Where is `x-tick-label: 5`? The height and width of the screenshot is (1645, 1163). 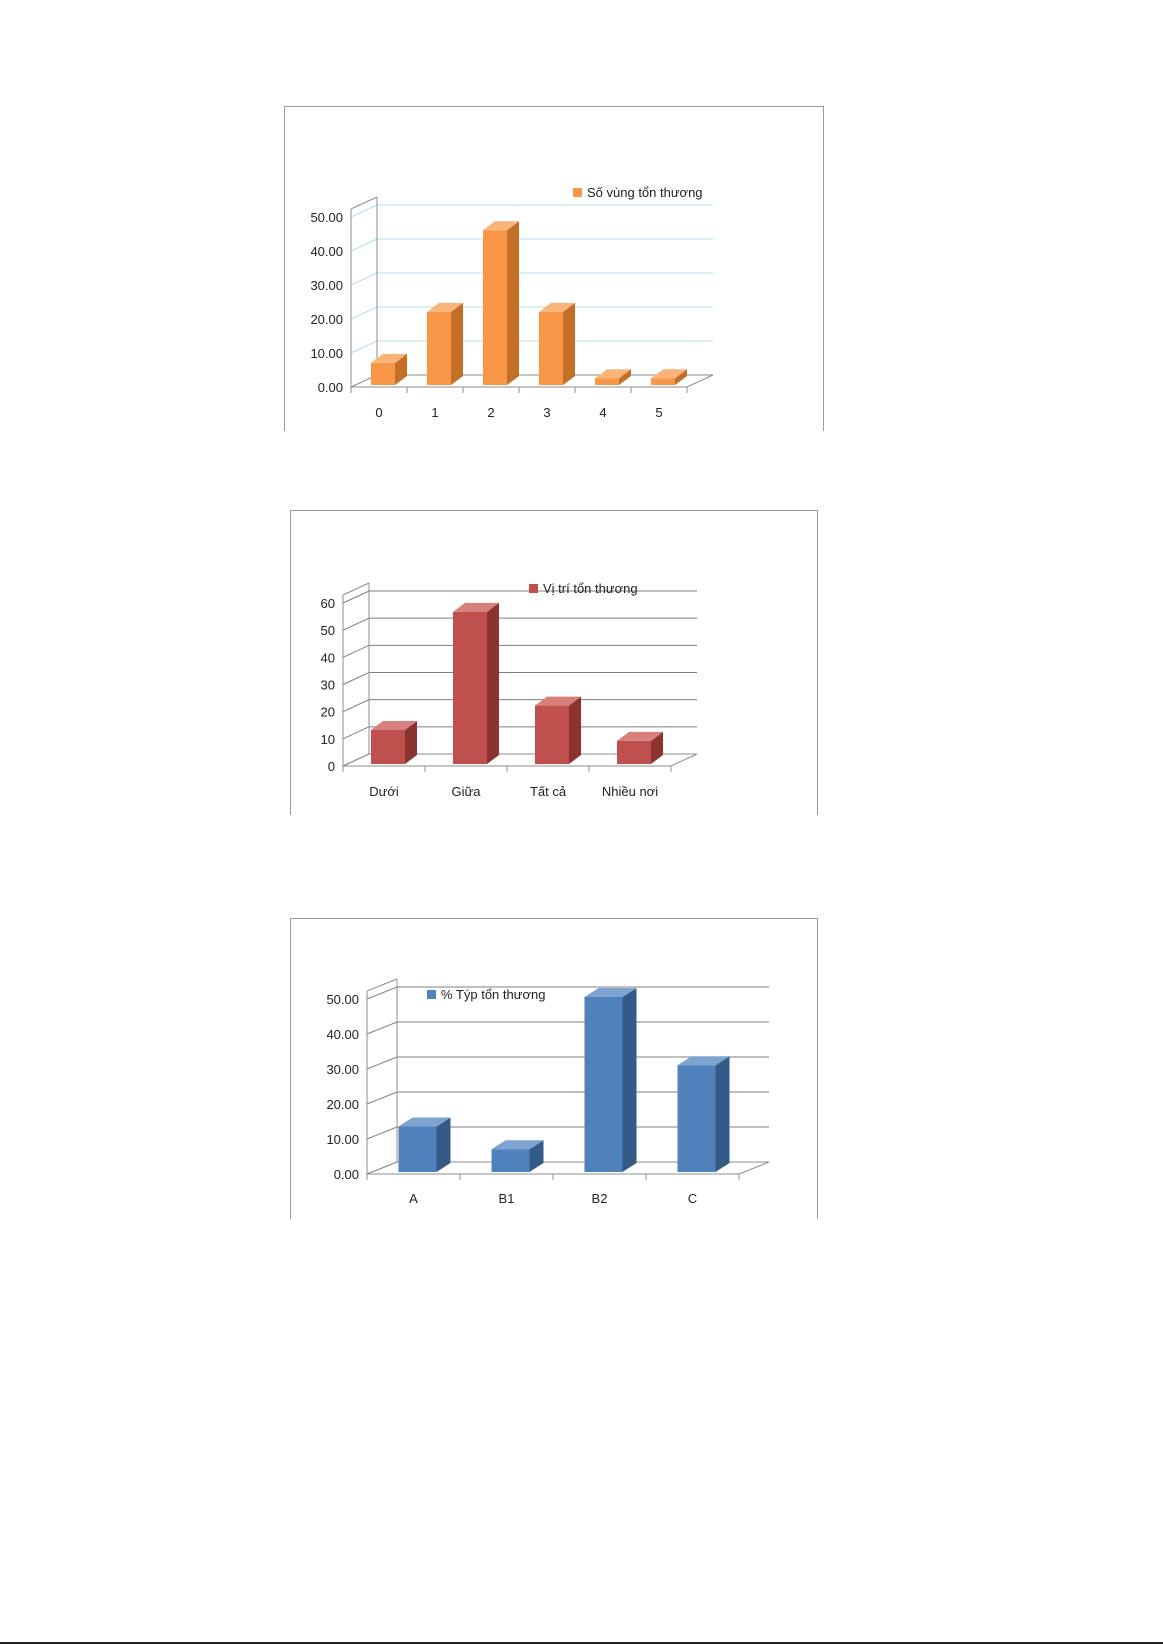 x-tick-label: 5 is located at coordinates (658, 412).